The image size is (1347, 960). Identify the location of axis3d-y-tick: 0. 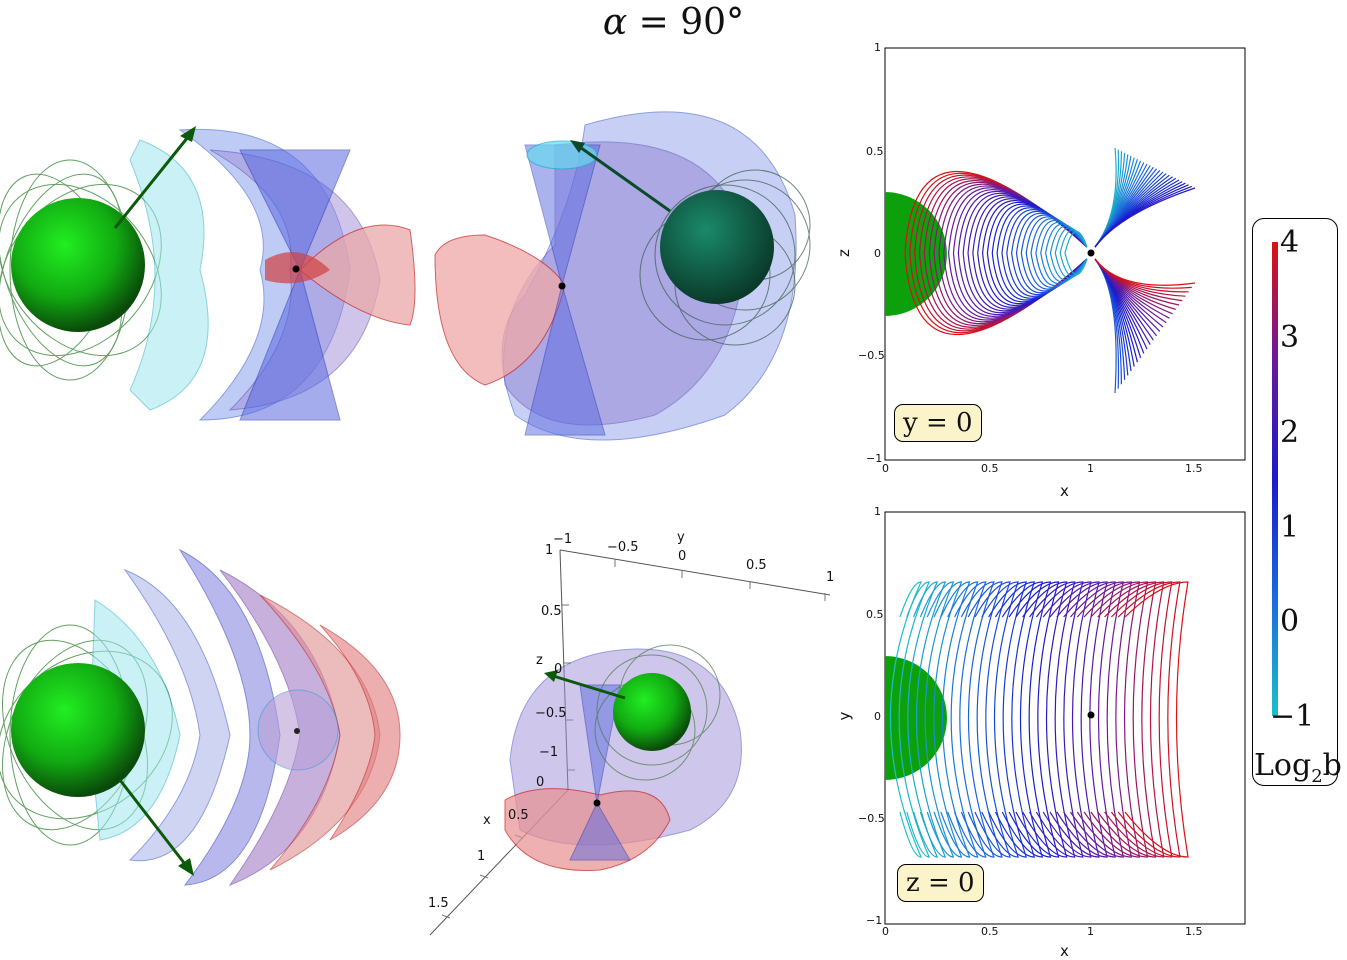
(682, 556).